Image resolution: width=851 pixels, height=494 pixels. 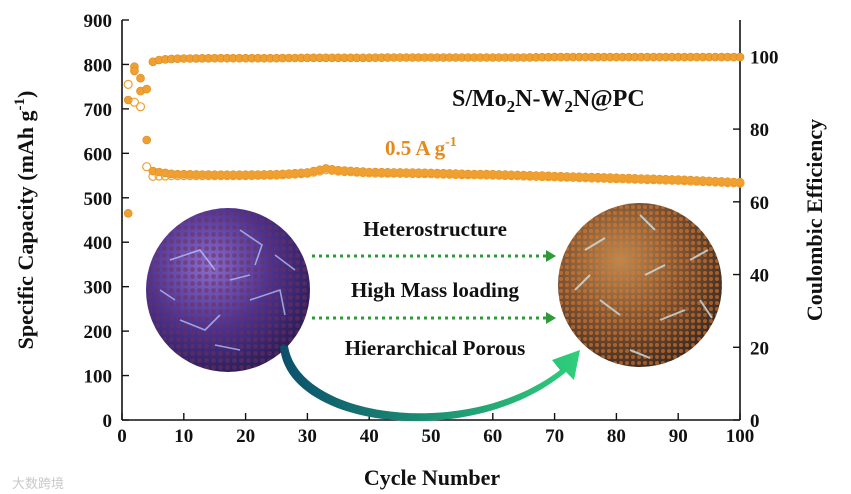 What do you see at coordinates (740, 436) in the screenshot?
I see `x-tick-label-10: 100` at bounding box center [740, 436].